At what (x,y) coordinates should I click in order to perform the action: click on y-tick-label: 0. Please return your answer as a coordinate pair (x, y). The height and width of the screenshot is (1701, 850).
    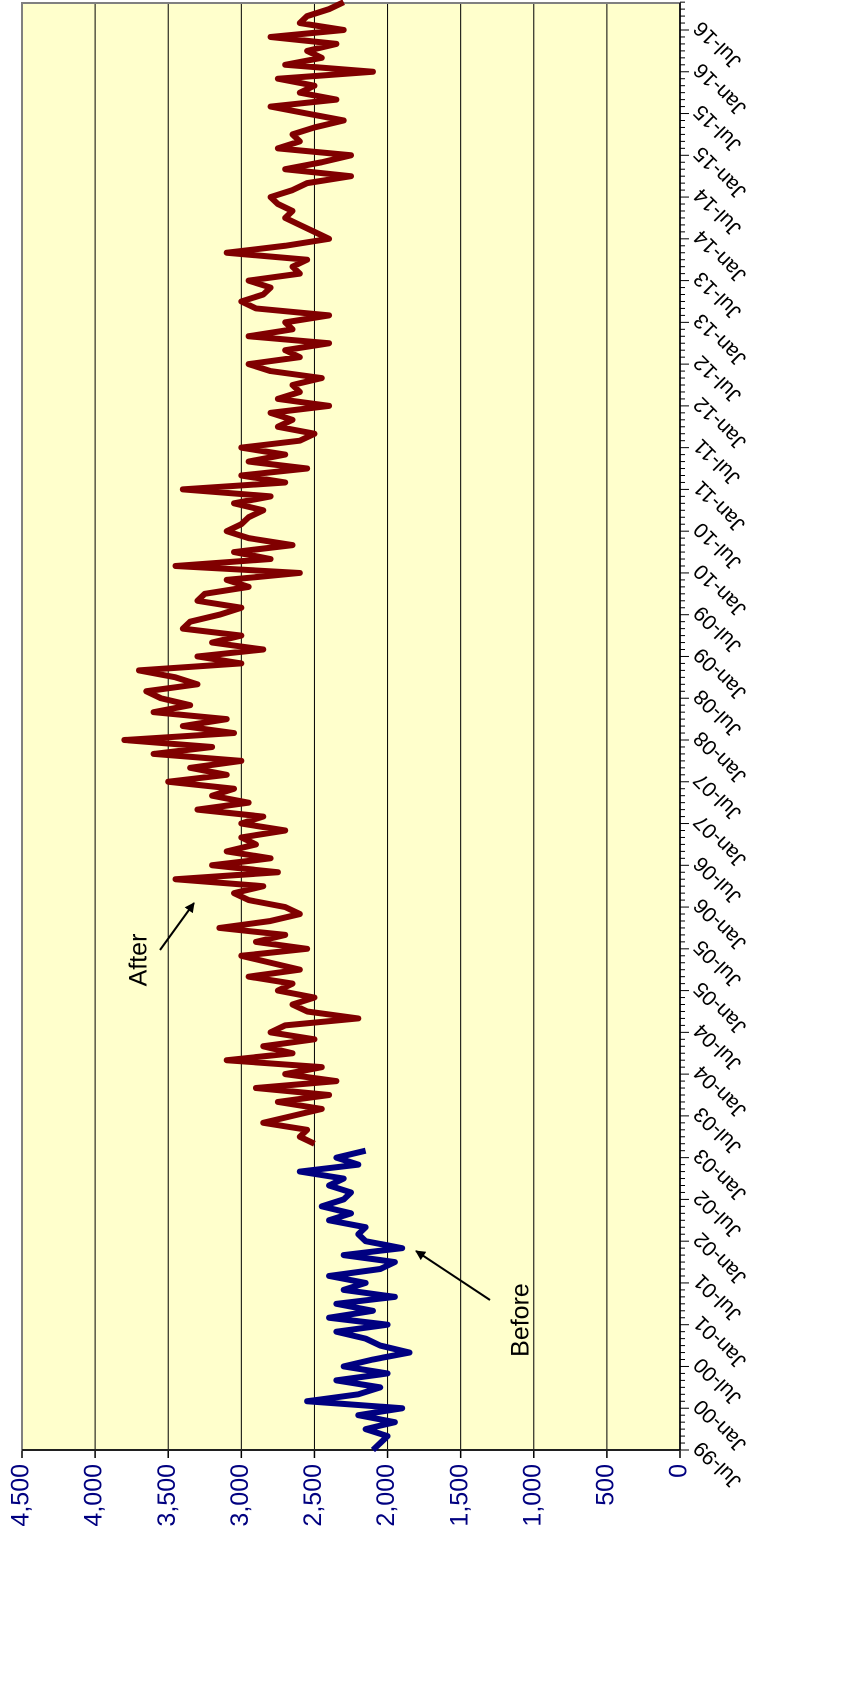
    Looking at the image, I should click on (679, 1471).